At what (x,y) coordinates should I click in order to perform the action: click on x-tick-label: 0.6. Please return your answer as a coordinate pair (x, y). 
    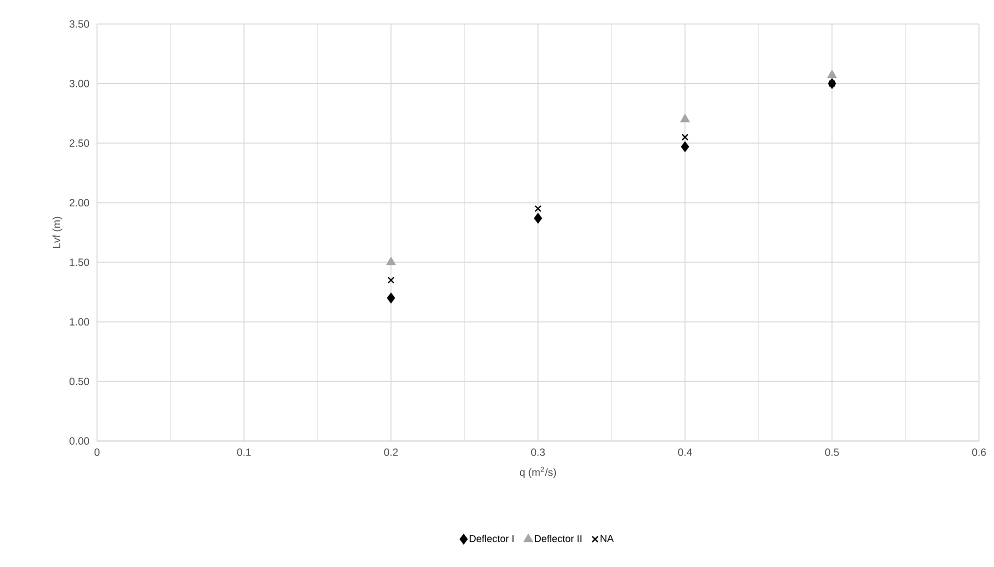
    Looking at the image, I should click on (979, 452).